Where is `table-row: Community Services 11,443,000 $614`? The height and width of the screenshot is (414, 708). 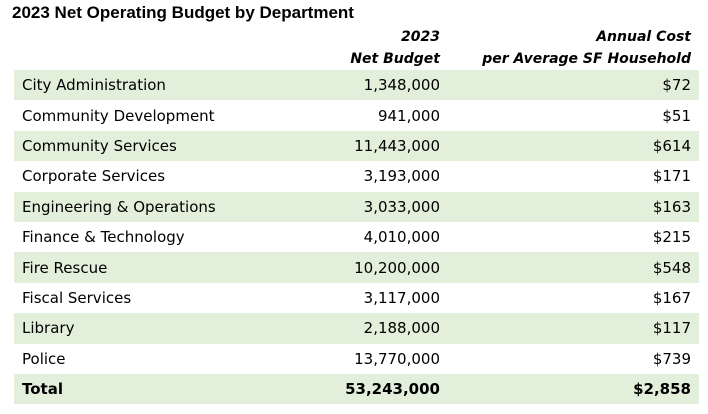 table-row: Community Services 11,443,000 $614 is located at coordinates (356, 146).